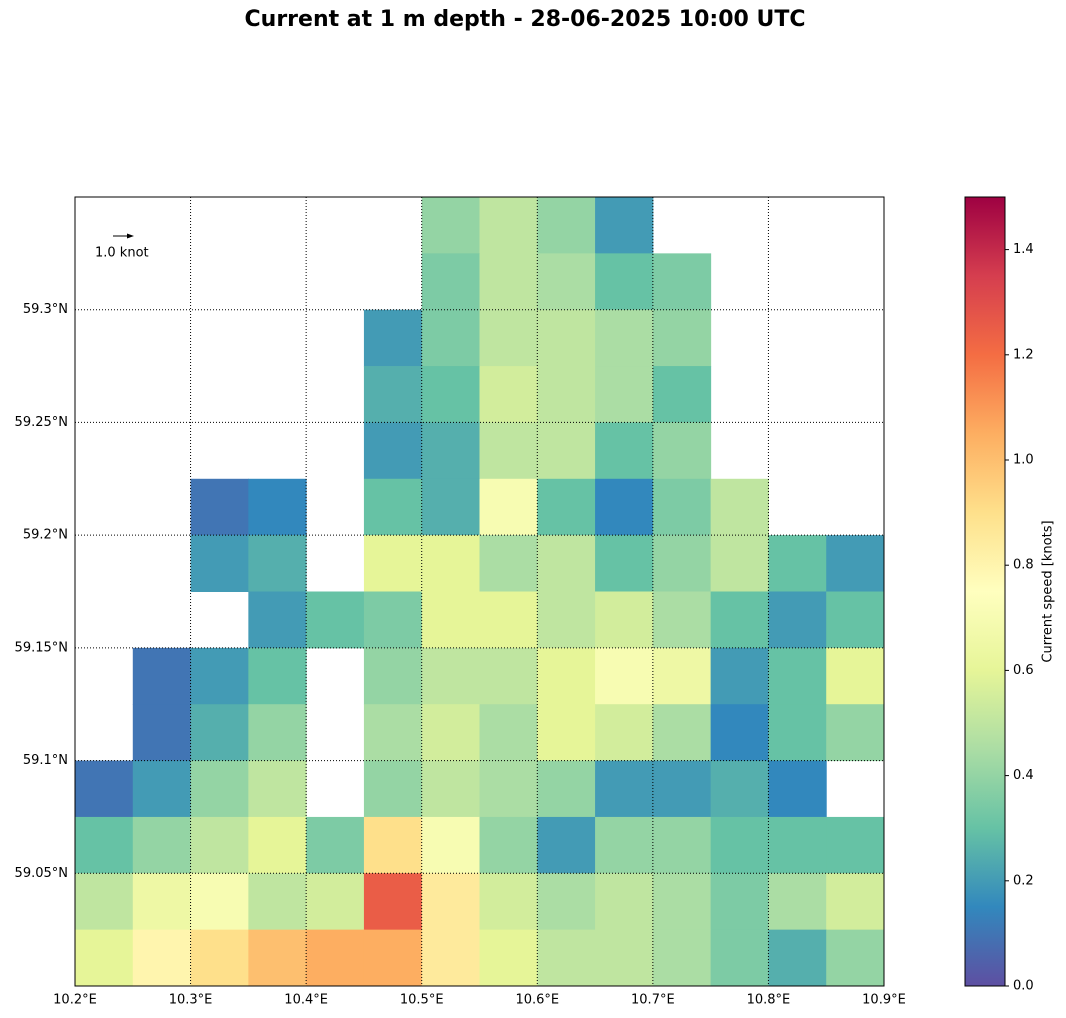  I want to click on colorbar-tick-label: 0.2, so click(1023, 880).